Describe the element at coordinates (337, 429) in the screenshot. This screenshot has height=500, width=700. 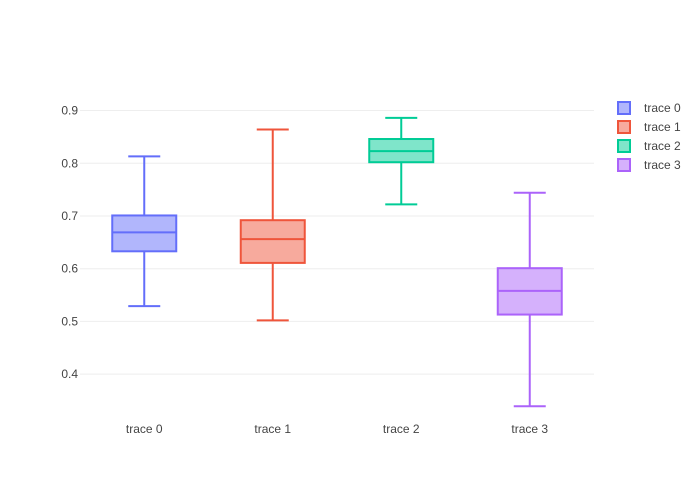
I see `x-axis-tick-labels: trace 0 trace 1 trace 2 trace 3` at that location.